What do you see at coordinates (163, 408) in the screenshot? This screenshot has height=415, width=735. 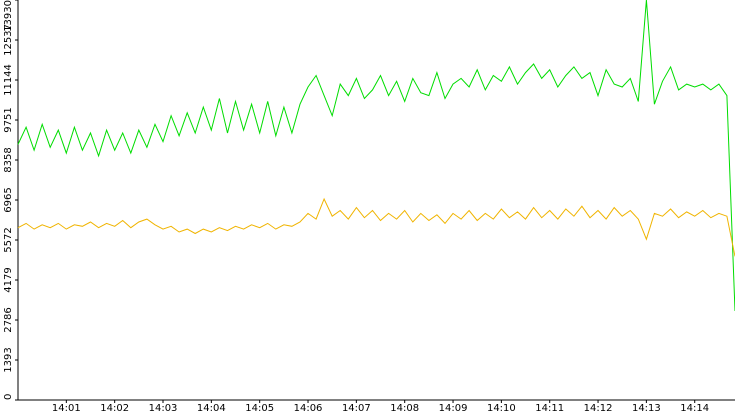 I see `x-tick-label: 14:03` at bounding box center [163, 408].